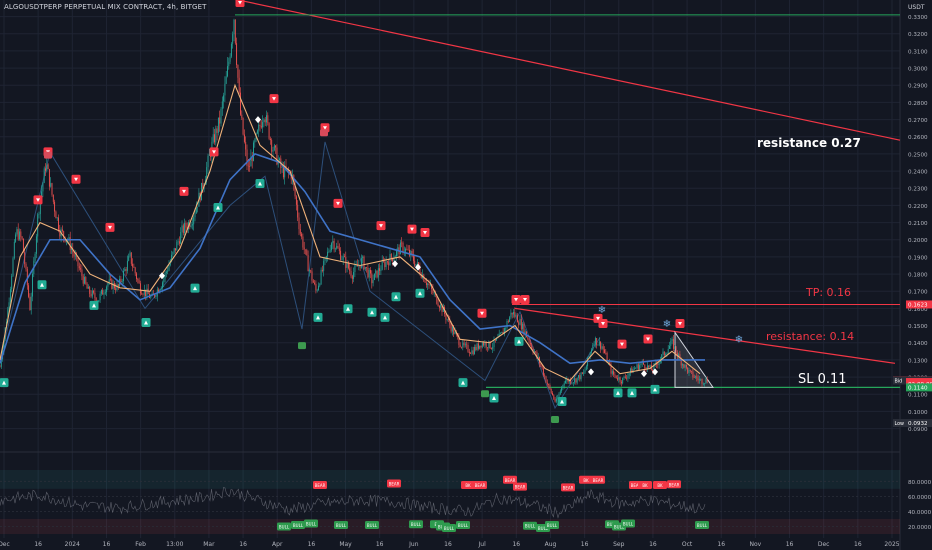 The image size is (932, 550). Describe the element at coordinates (918, 241) in the screenshot. I see `price-tick-label: 0.2000` at that location.